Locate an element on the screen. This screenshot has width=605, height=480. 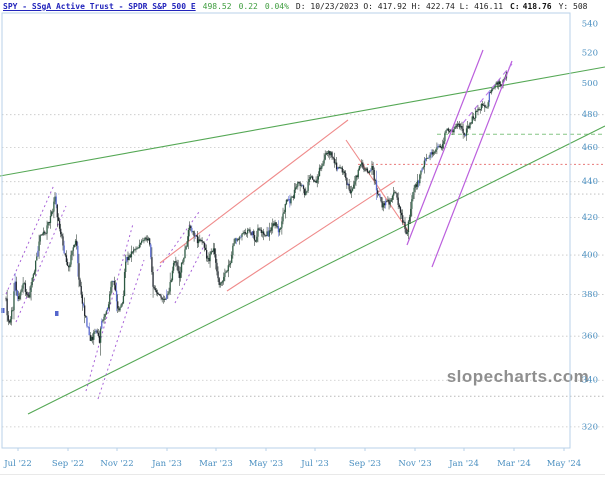
watermark: slopecharts.com is located at coordinates (518, 376).